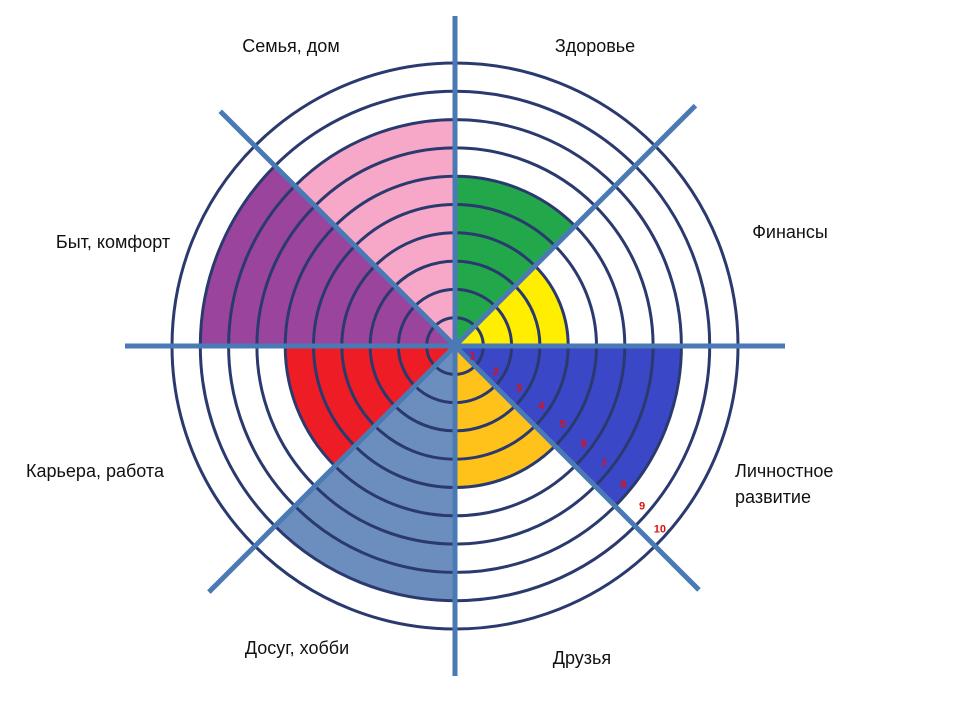 This screenshot has width=963, height=710. Describe the element at coordinates (541, 406) in the screenshot. I see `ring-label: 4` at that location.